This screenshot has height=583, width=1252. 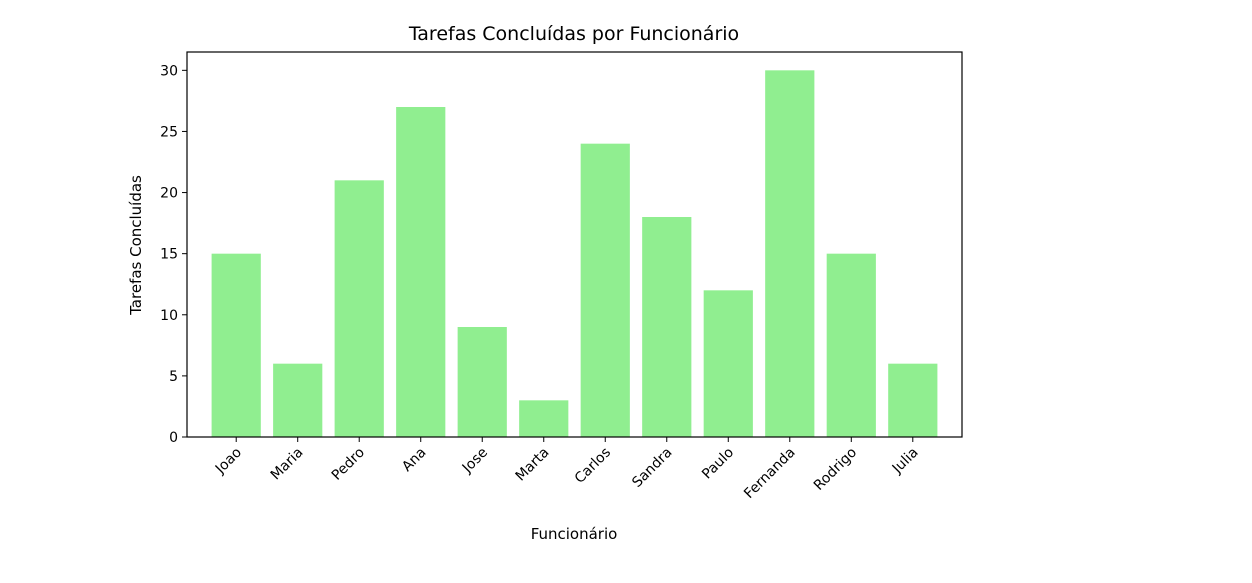 I want to click on bar-maria, so click(x=298, y=400).